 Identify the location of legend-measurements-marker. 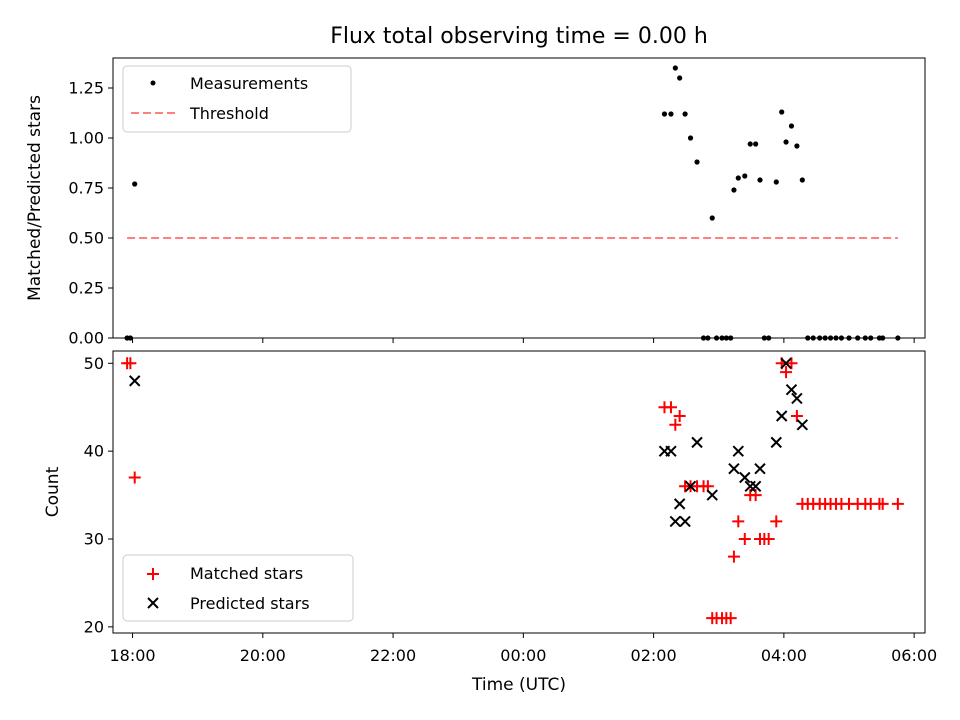
(153, 83).